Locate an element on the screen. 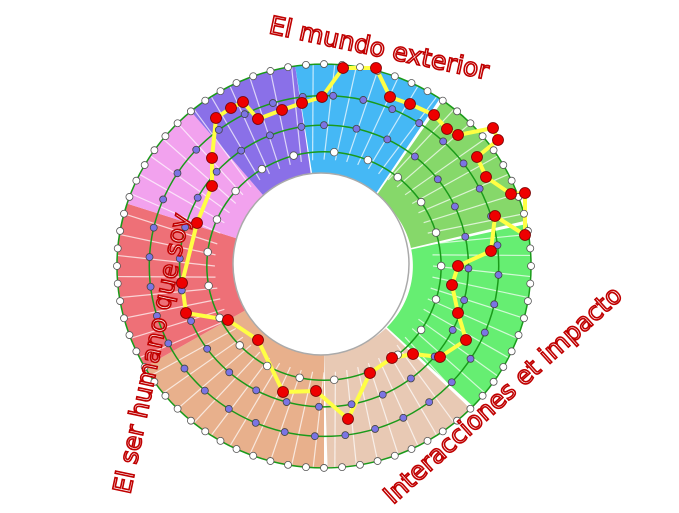 The width and height of the screenshot is (679, 513). sector is located at coordinates (451, 174).